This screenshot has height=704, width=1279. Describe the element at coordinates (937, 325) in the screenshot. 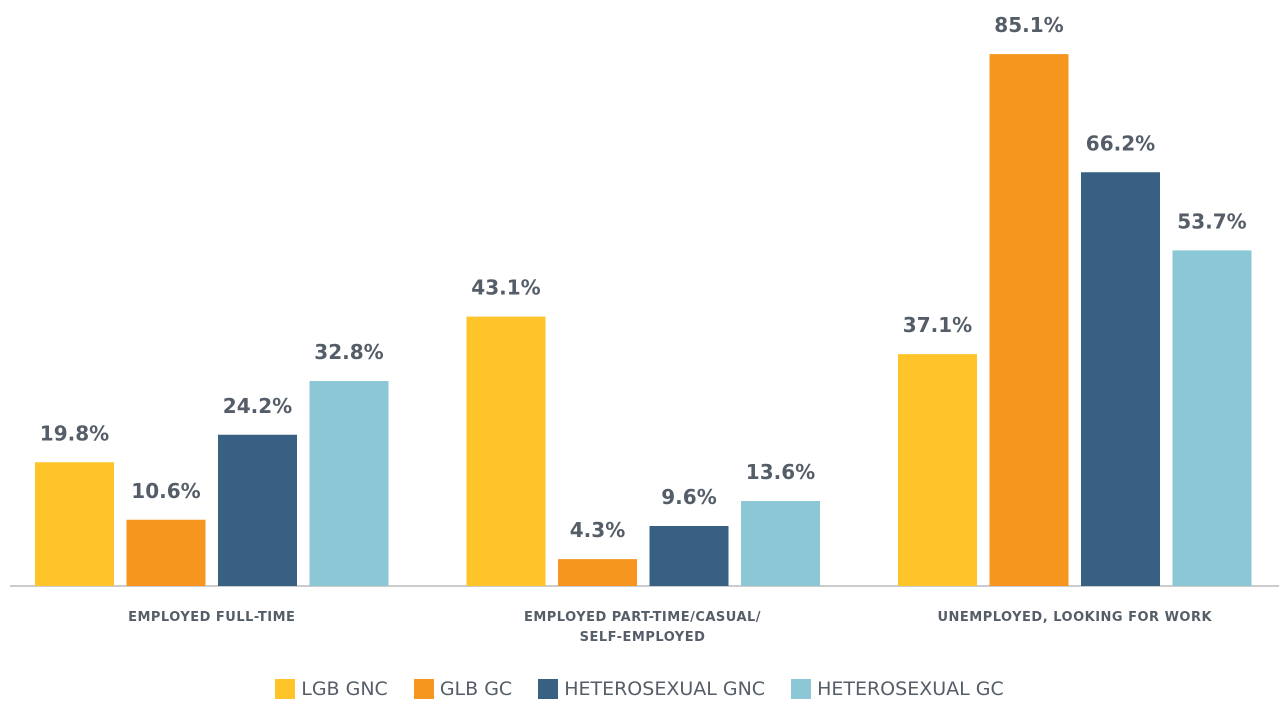

I see `value-label: 37.1%` at that location.